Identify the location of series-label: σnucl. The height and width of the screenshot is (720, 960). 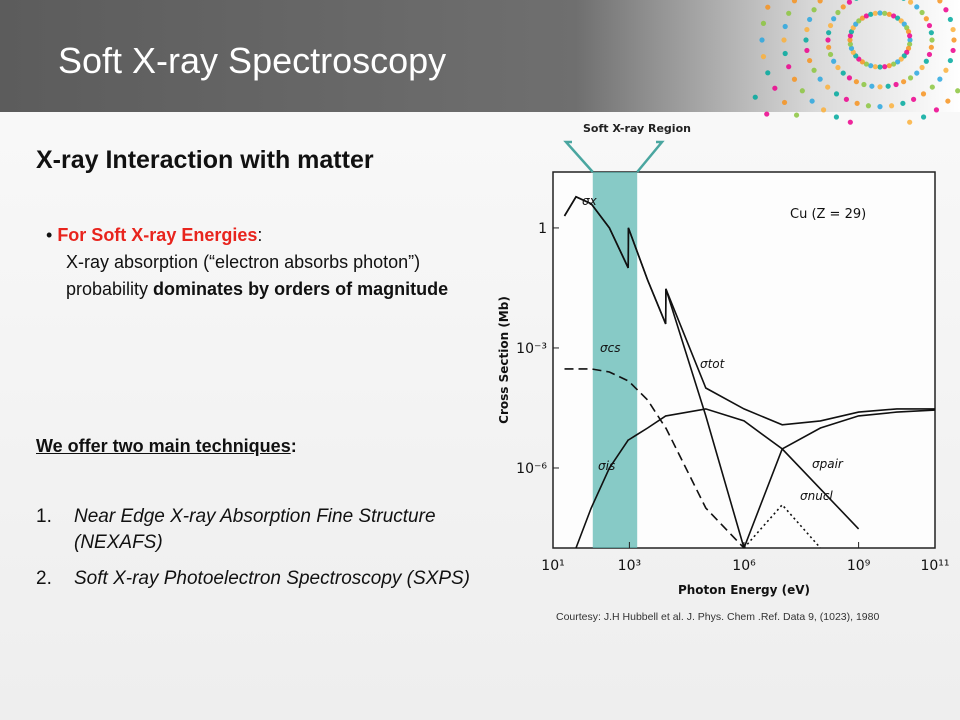
(816, 496).